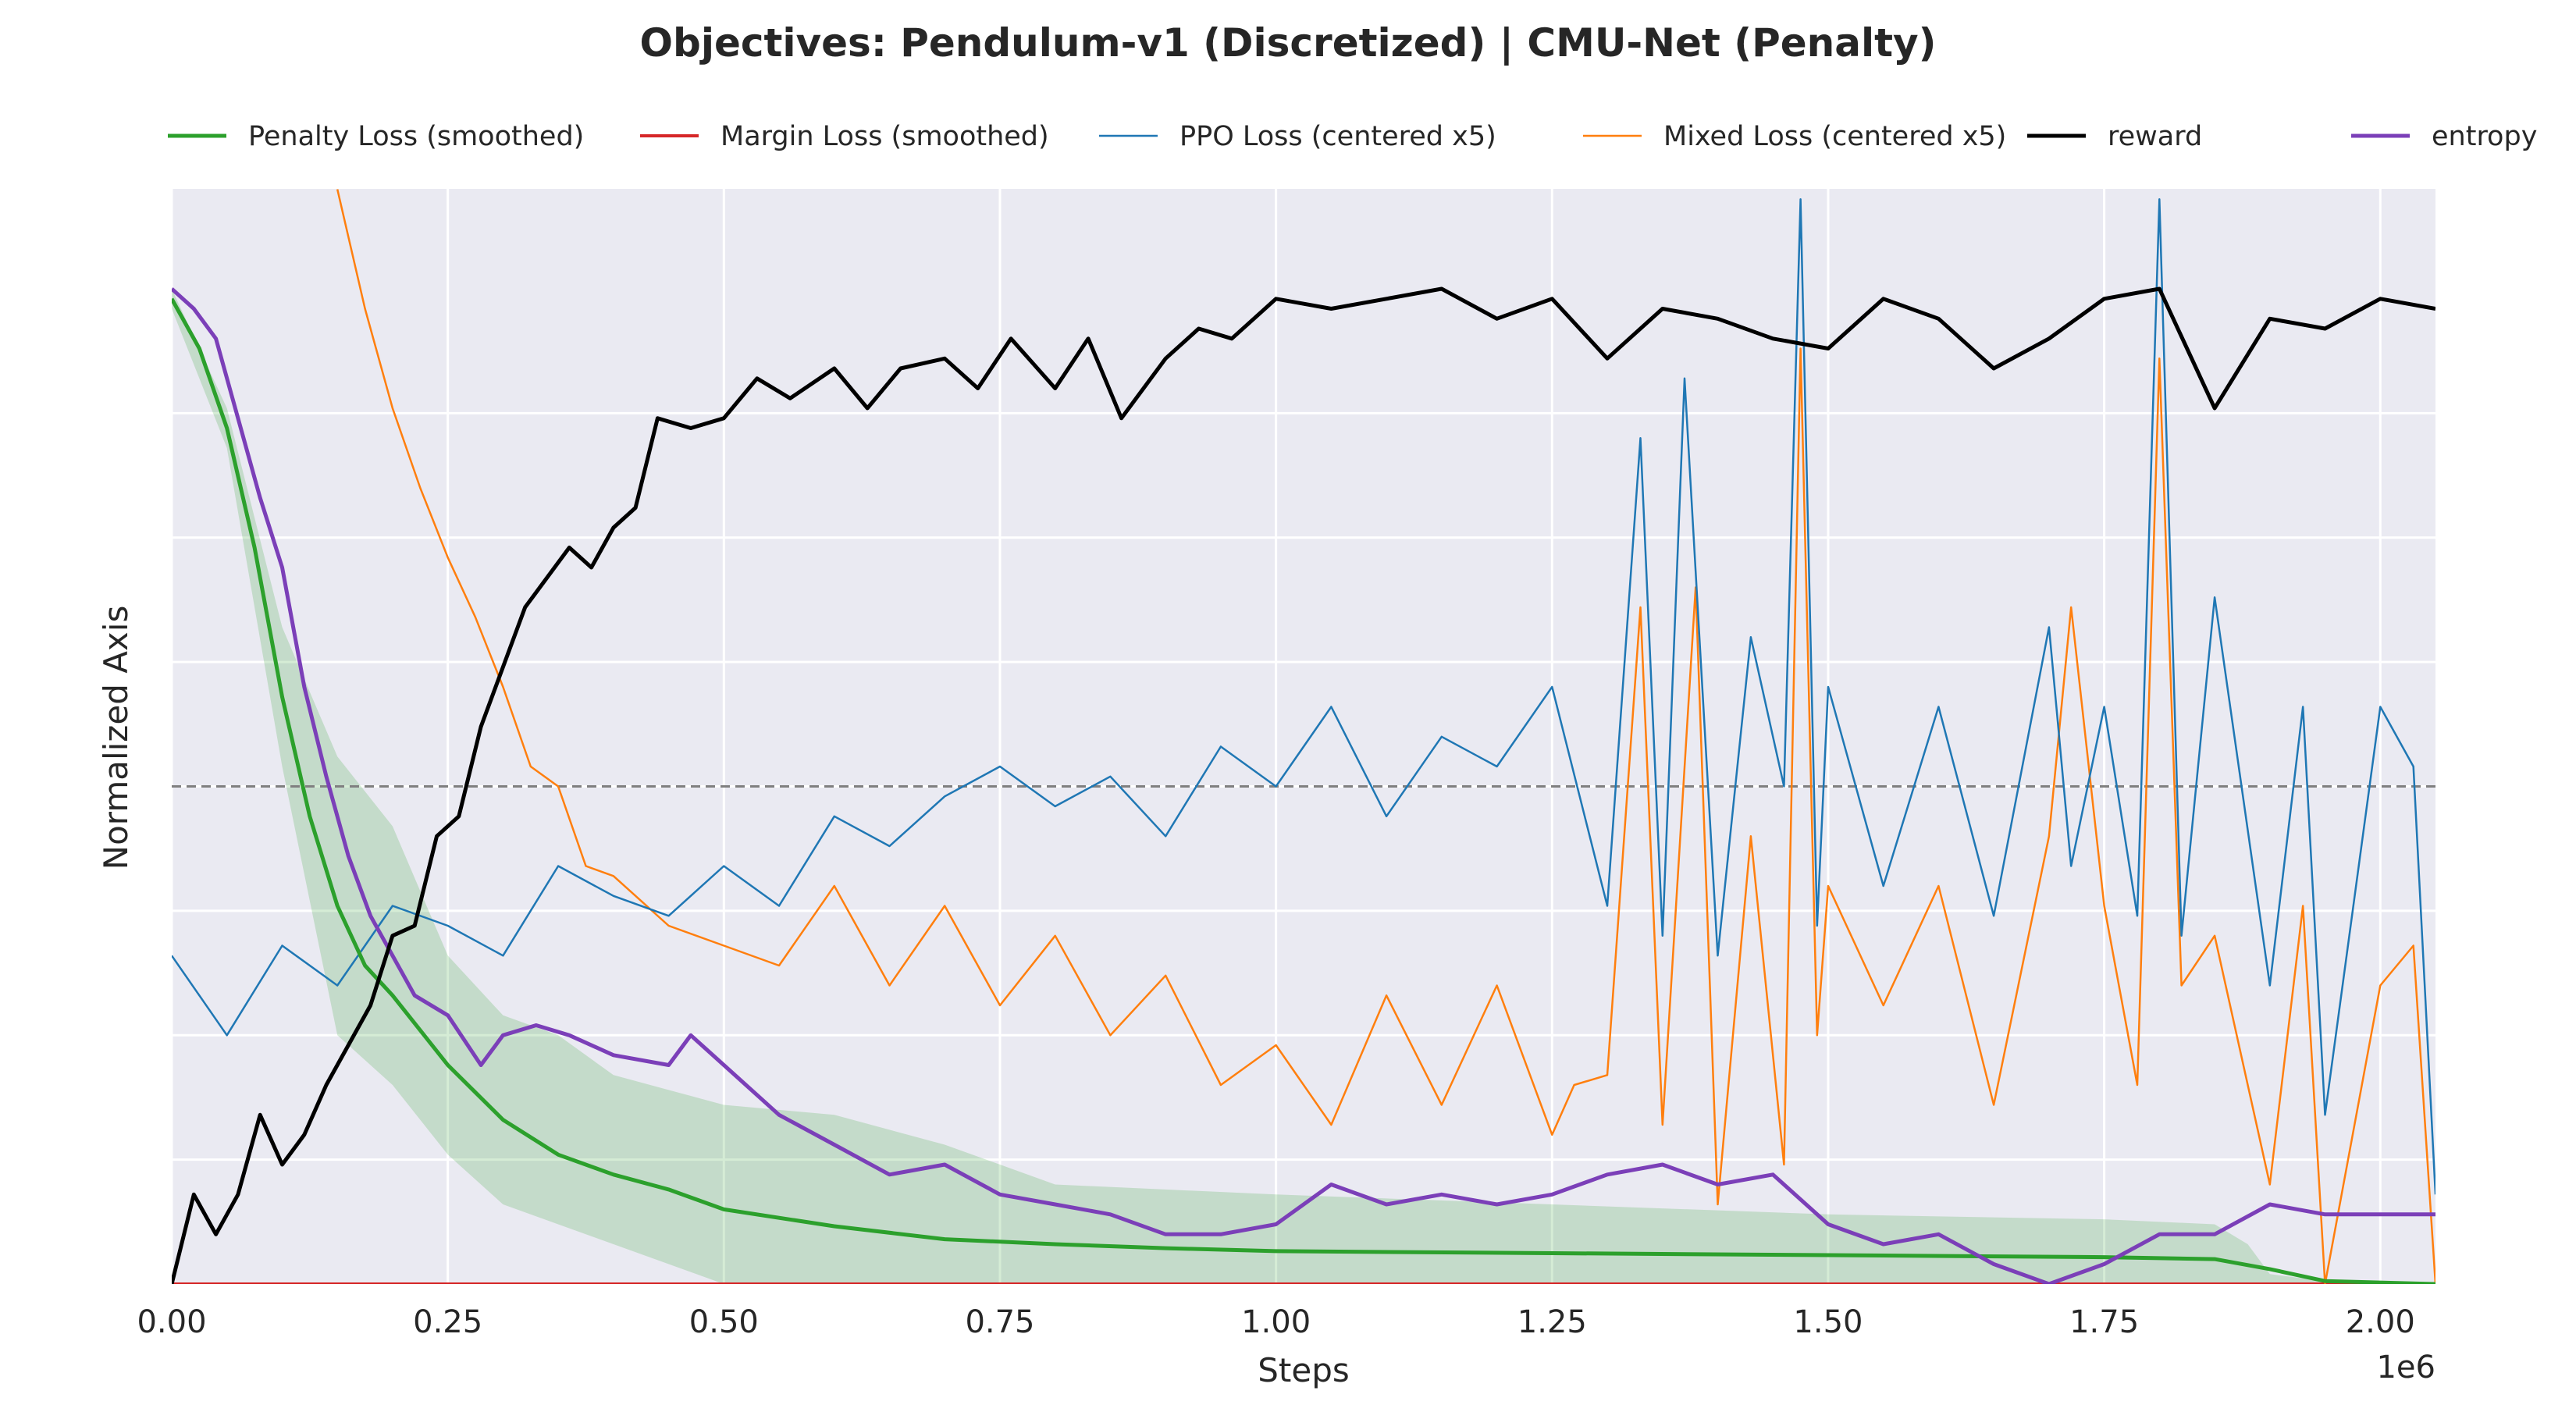 The image size is (2576, 1405). Describe the element at coordinates (1552, 1322) in the screenshot. I see `x-tick-label: 1.25` at that location.